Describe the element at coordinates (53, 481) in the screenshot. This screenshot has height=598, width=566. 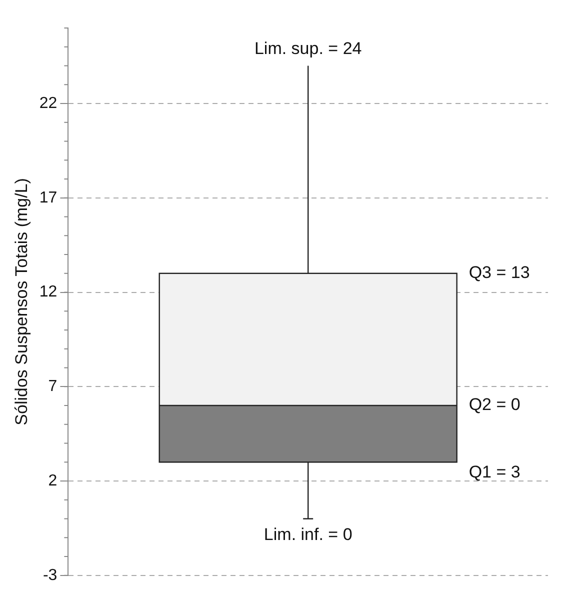
I see `y-tick-label: 2` at that location.